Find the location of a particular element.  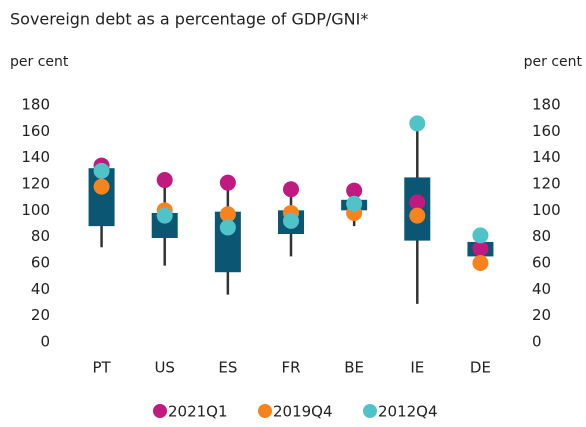

x-tick-label: PT is located at coordinates (101, 368).